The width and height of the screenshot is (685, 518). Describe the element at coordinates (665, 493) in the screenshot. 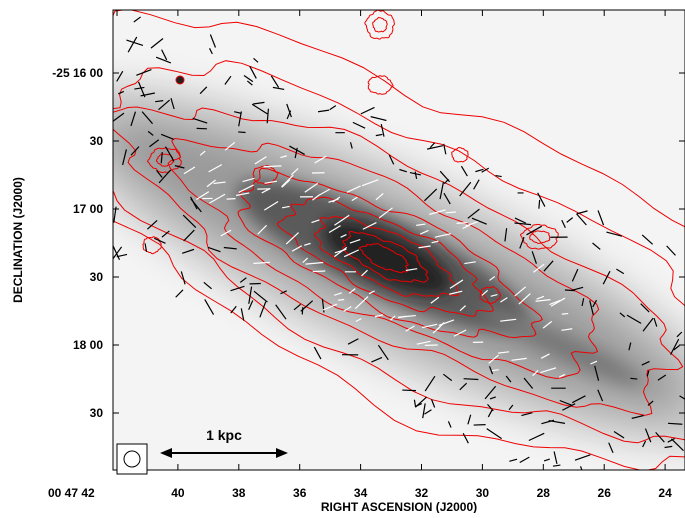

I see `x-tick-label: 24` at that location.